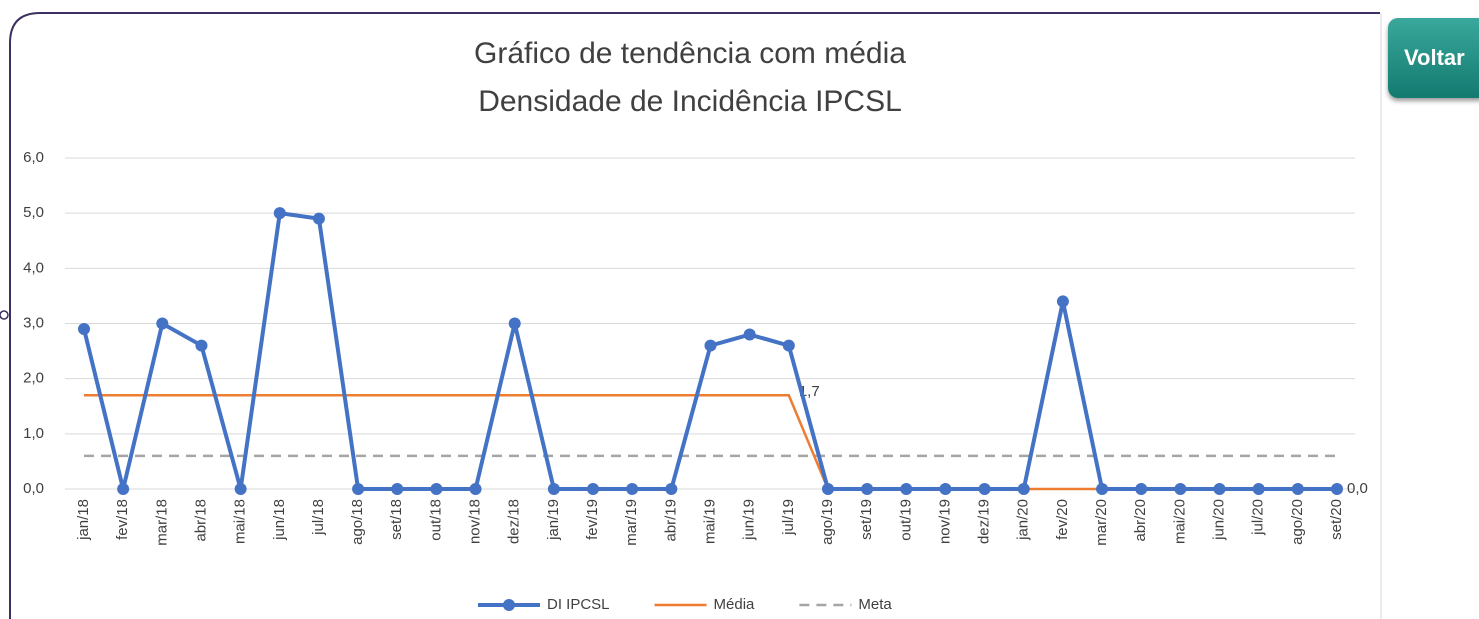 The height and width of the screenshot is (619, 1479). I want to click on x-tick-label: mai/20, so click(1179, 521).